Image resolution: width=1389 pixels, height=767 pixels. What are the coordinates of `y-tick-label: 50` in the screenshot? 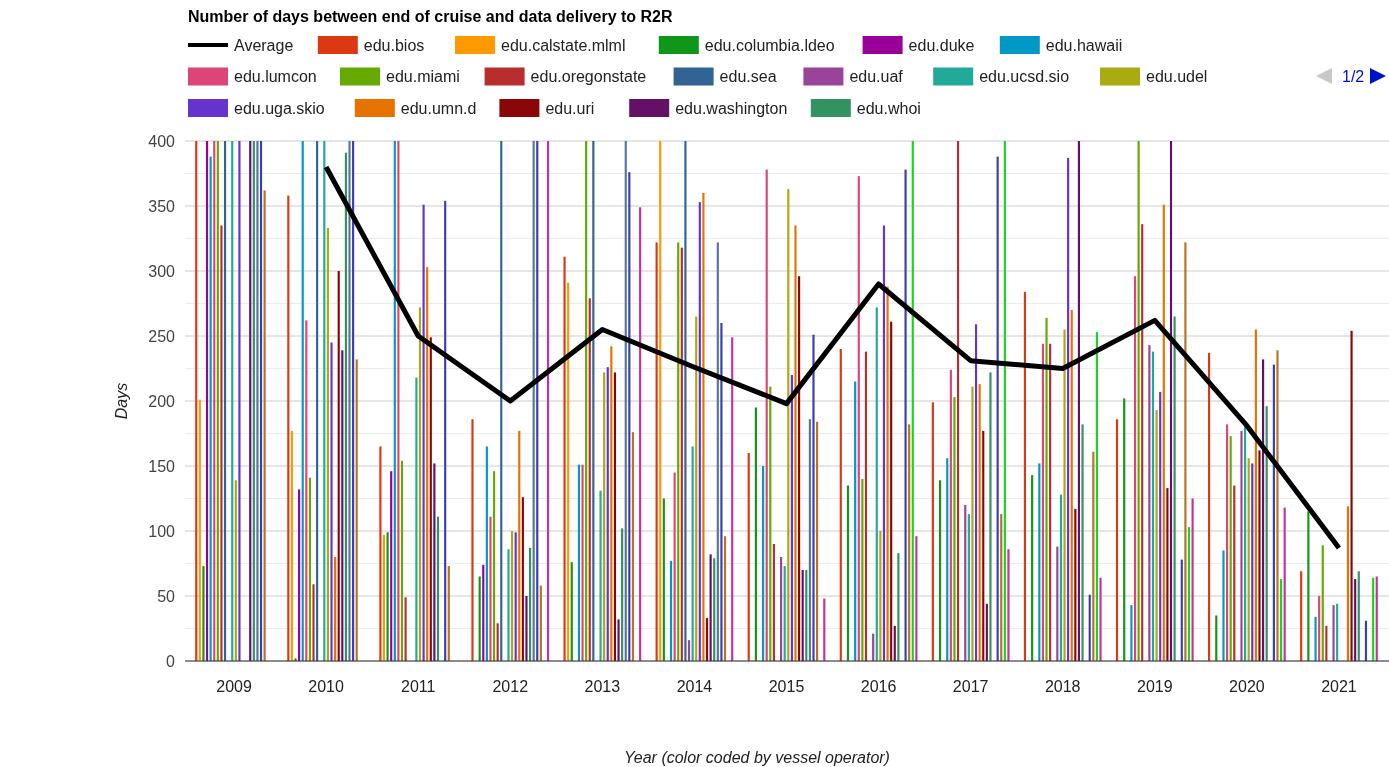 It's located at (166, 596).